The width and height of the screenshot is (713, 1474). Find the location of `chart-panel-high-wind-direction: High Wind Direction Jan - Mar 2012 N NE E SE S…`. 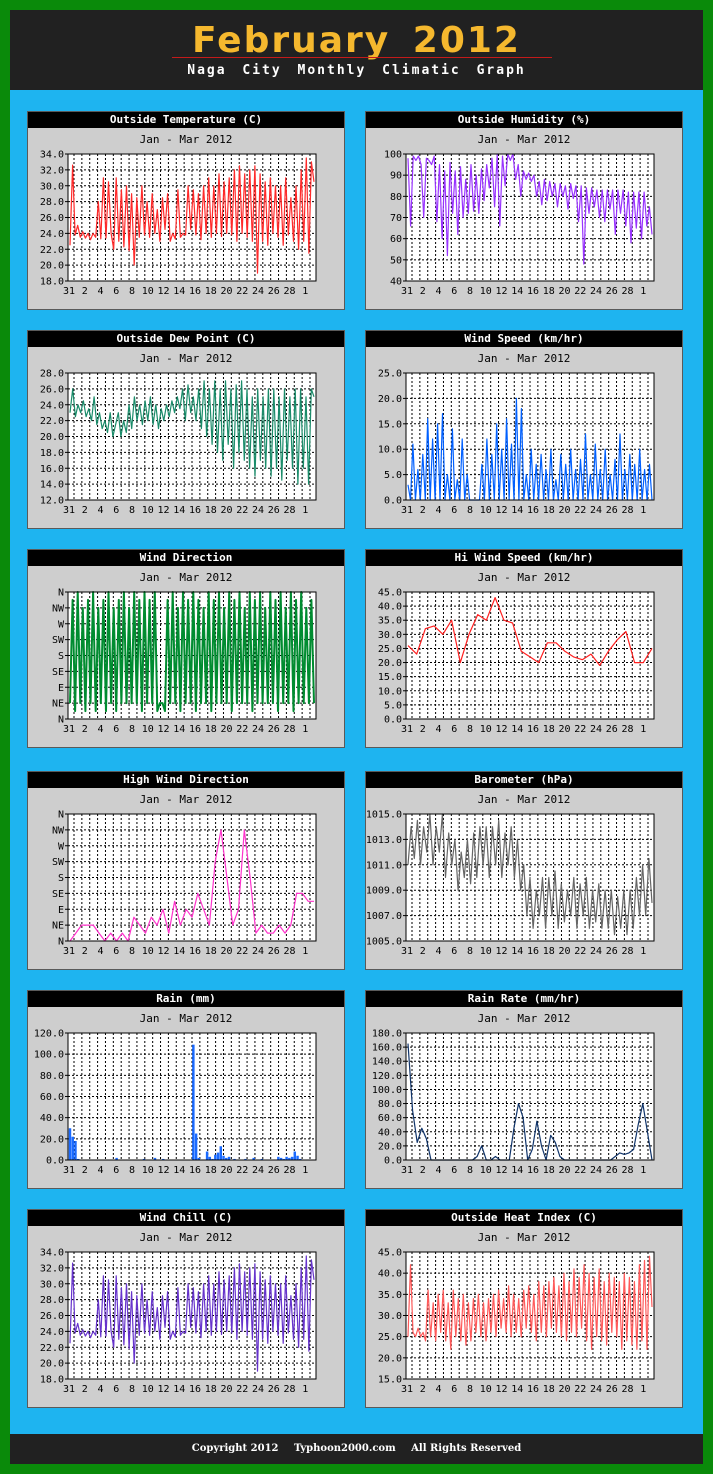

chart-panel-high-wind-direction: High Wind Direction Jan - Mar 2012 N NE E SE S… is located at coordinates (186, 870).